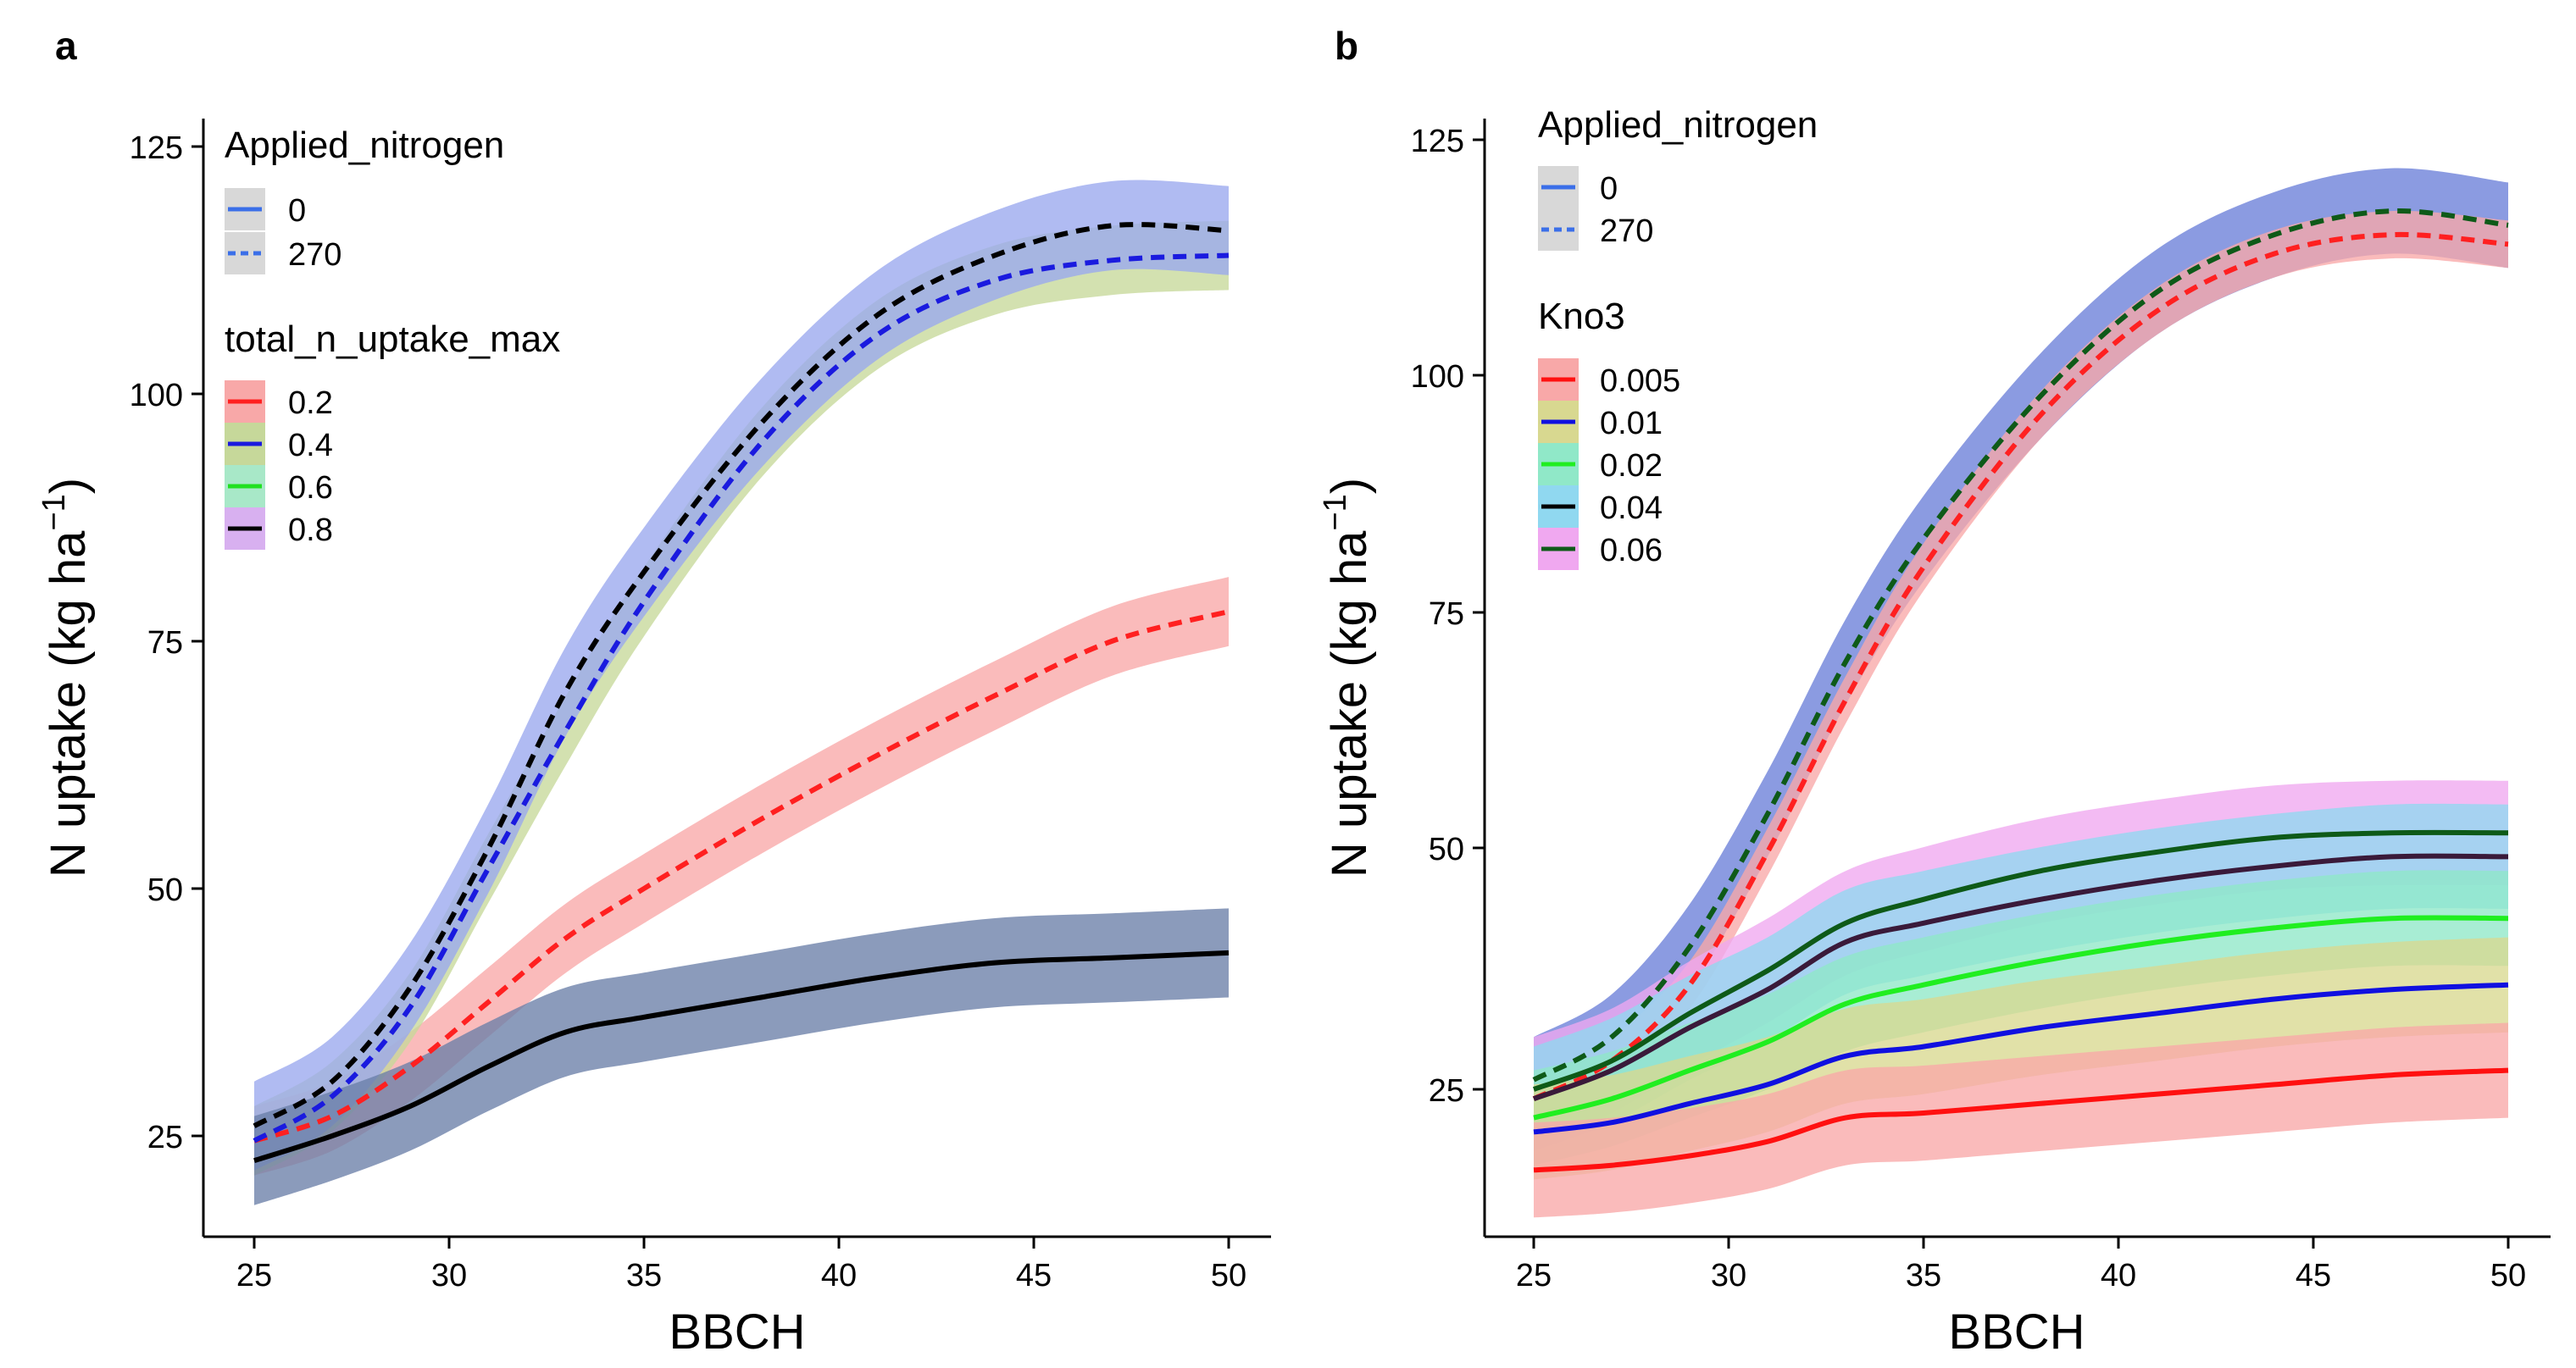  I want to click on legend-entry-a: 270, so click(314, 255).